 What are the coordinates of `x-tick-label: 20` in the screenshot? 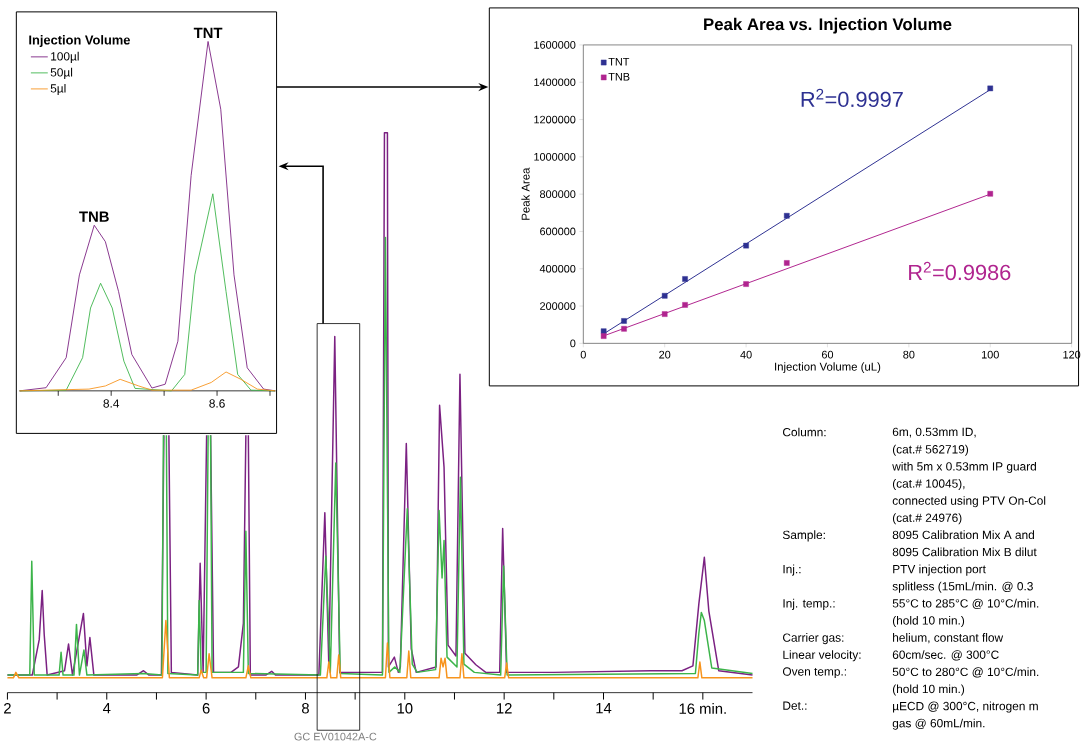 It's located at (665, 354).